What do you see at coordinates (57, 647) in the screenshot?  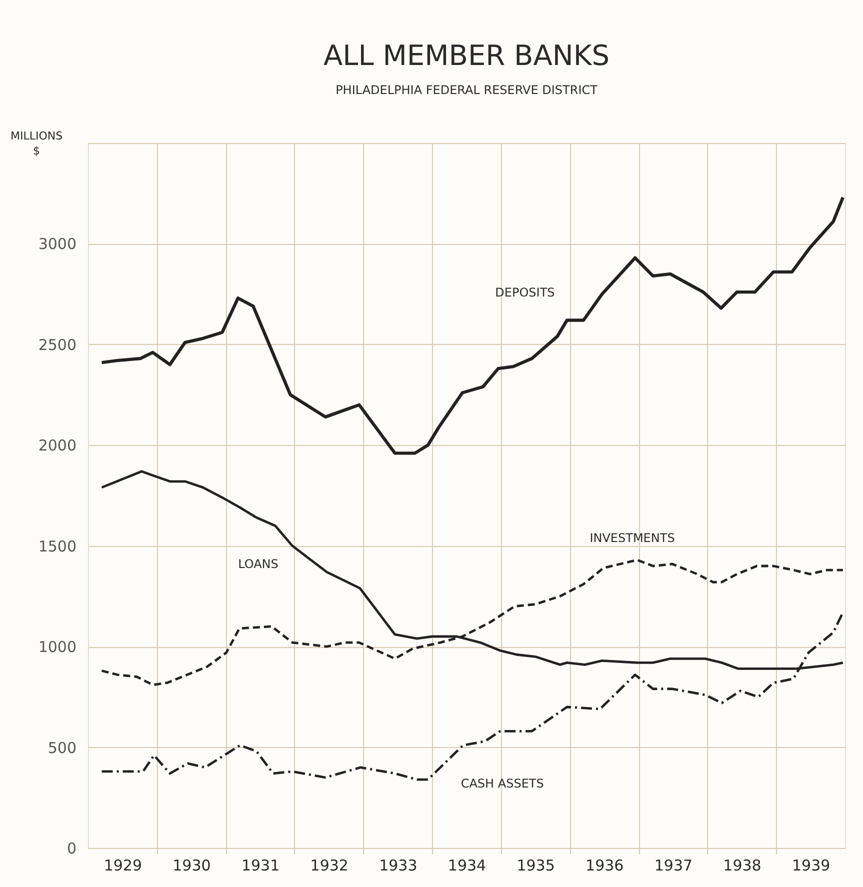 I see `y-tick-label: 1000` at bounding box center [57, 647].